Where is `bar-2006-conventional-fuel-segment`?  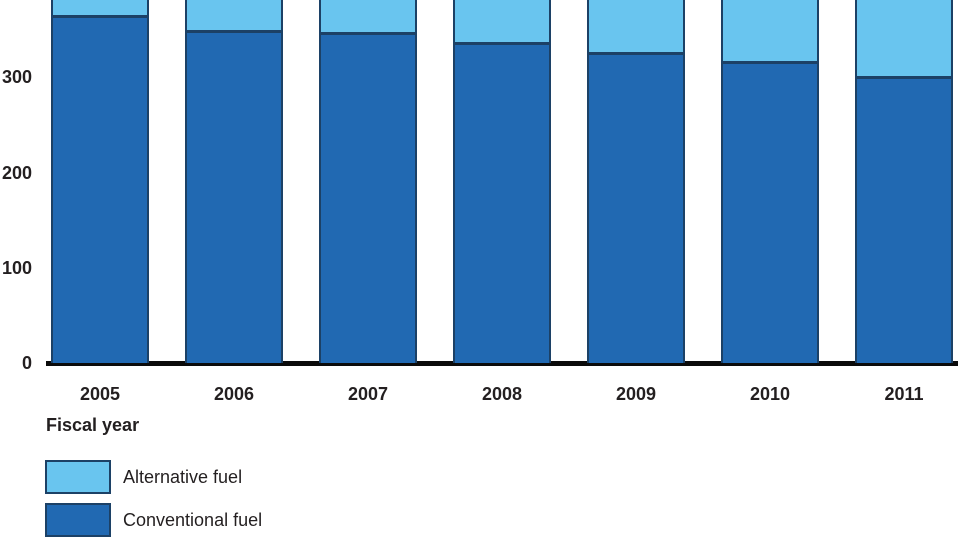
bar-2006-conventional-fuel-segment is located at coordinates (234, 196).